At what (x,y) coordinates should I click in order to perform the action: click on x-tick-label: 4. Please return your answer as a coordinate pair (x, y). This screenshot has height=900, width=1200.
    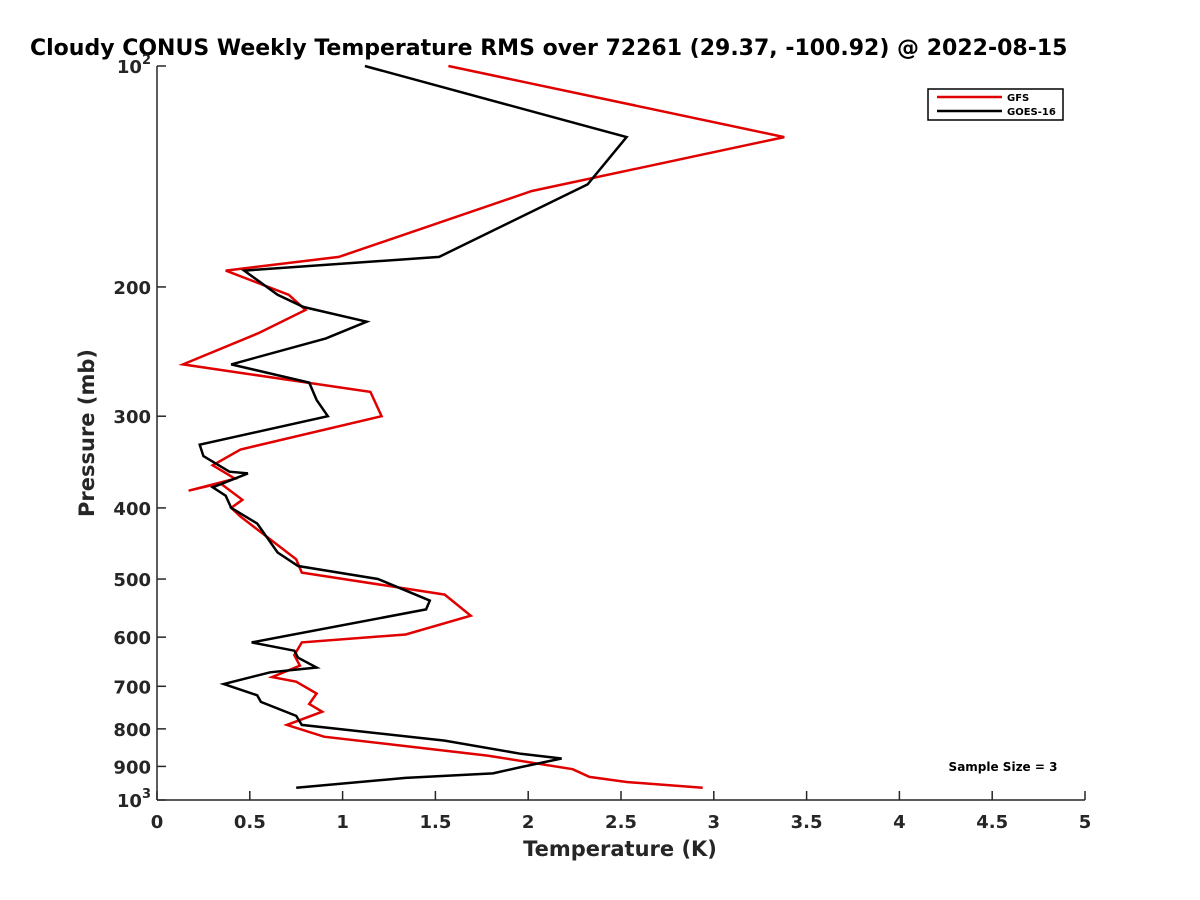
    Looking at the image, I should click on (899, 822).